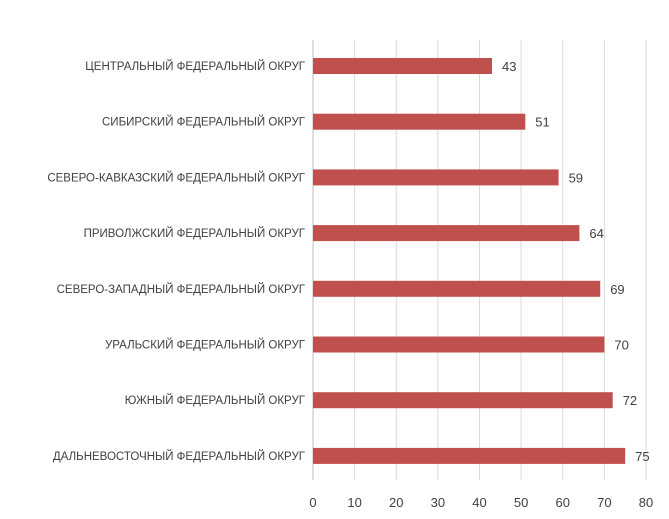 This screenshot has height=519, width=669. I want to click on x-tick-label: 70, so click(604, 502).